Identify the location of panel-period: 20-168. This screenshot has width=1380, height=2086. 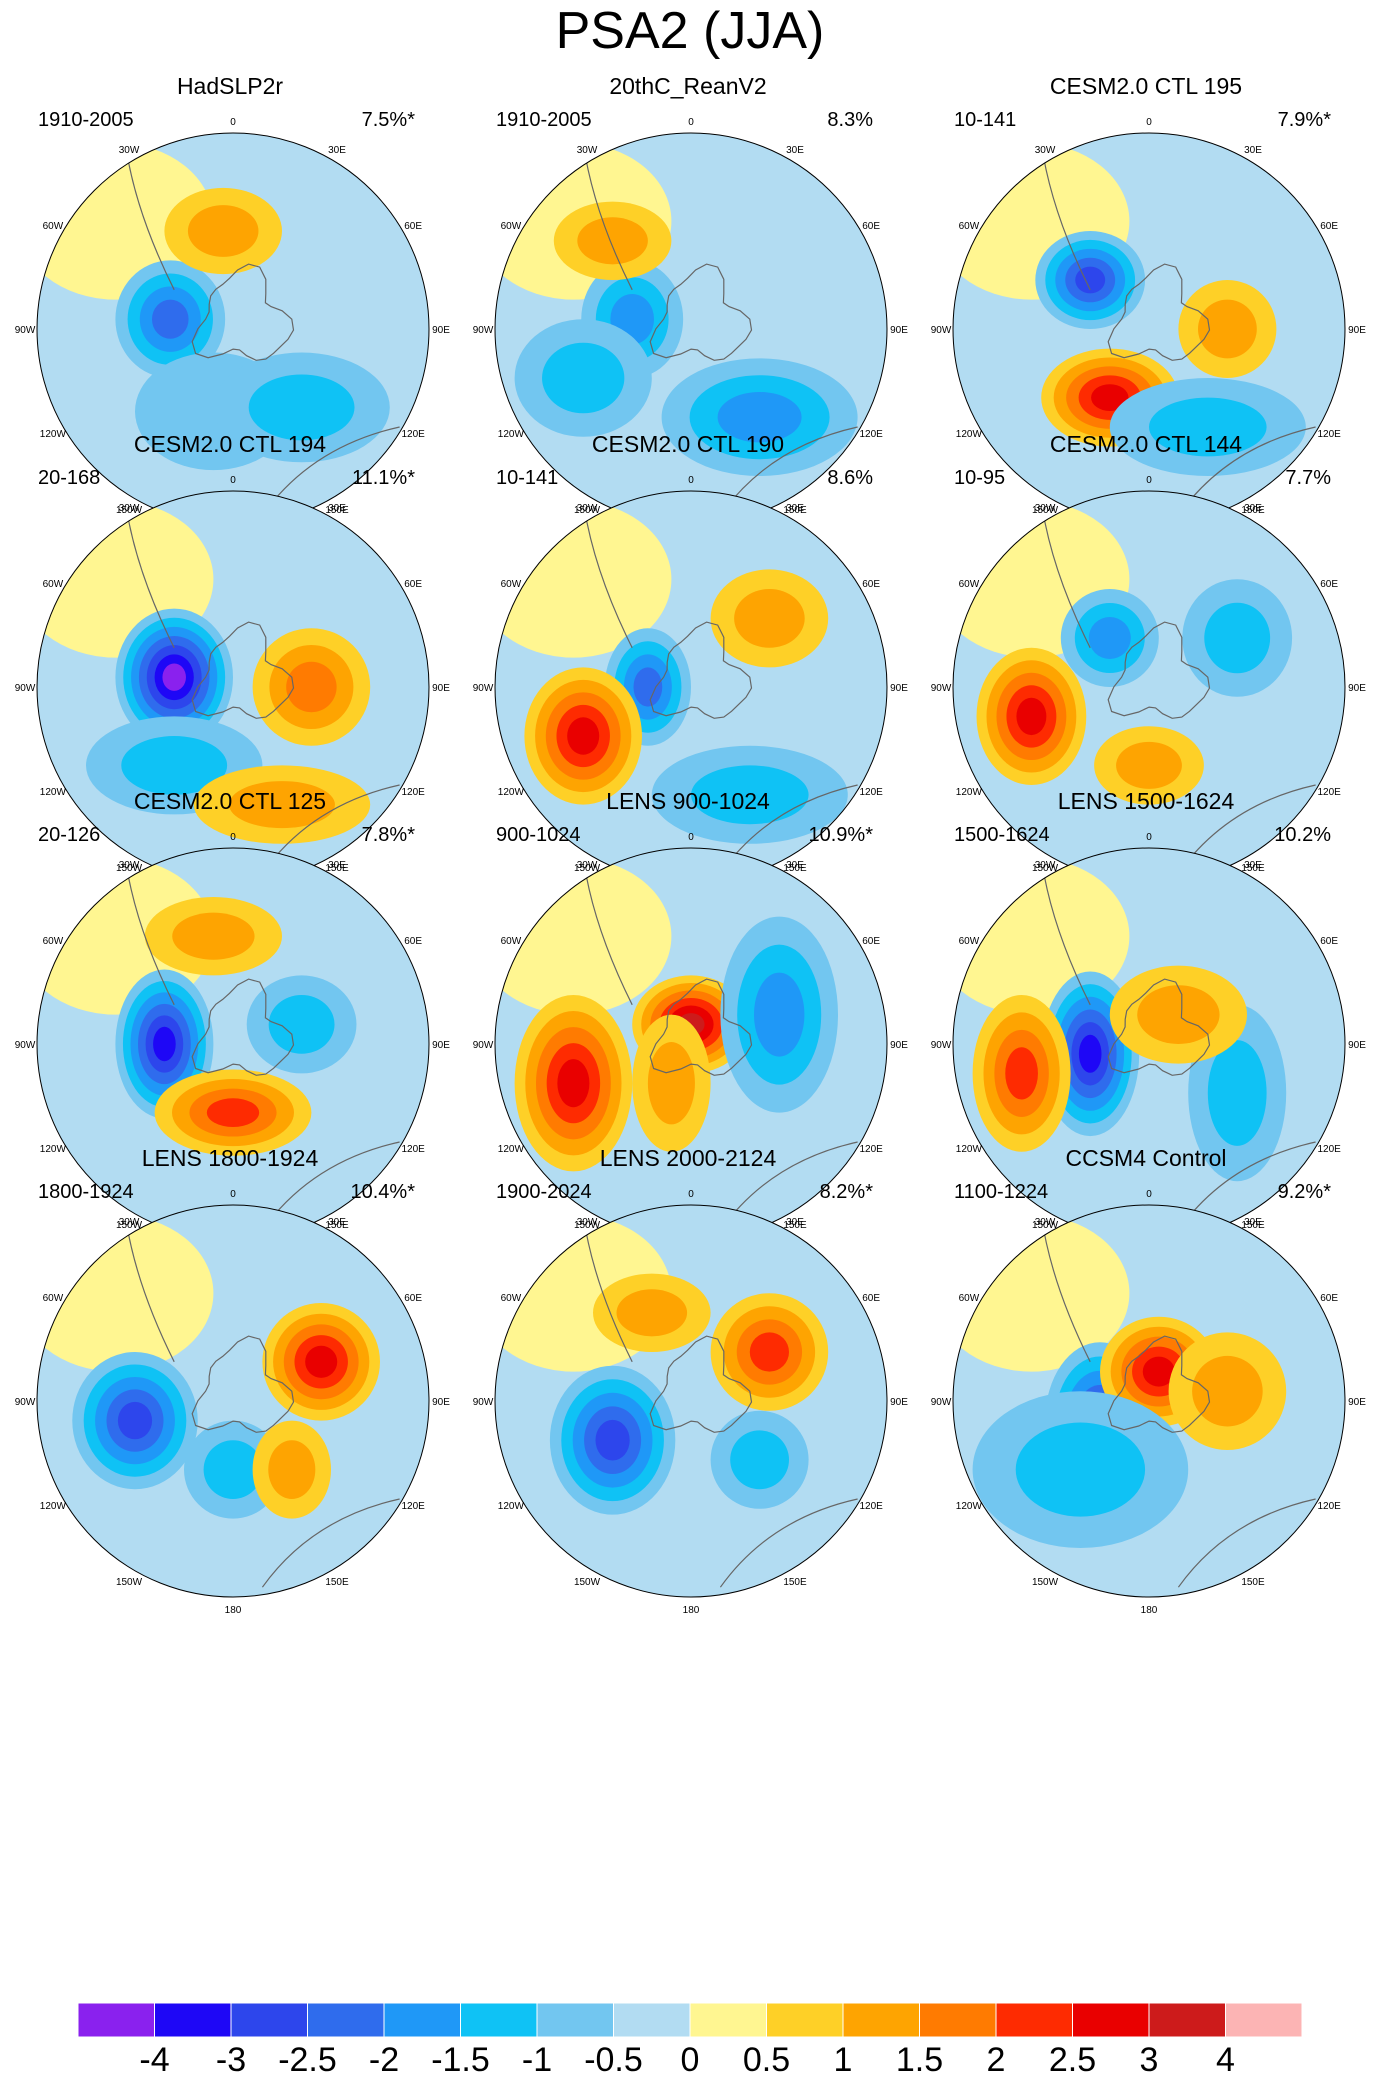
(69, 478).